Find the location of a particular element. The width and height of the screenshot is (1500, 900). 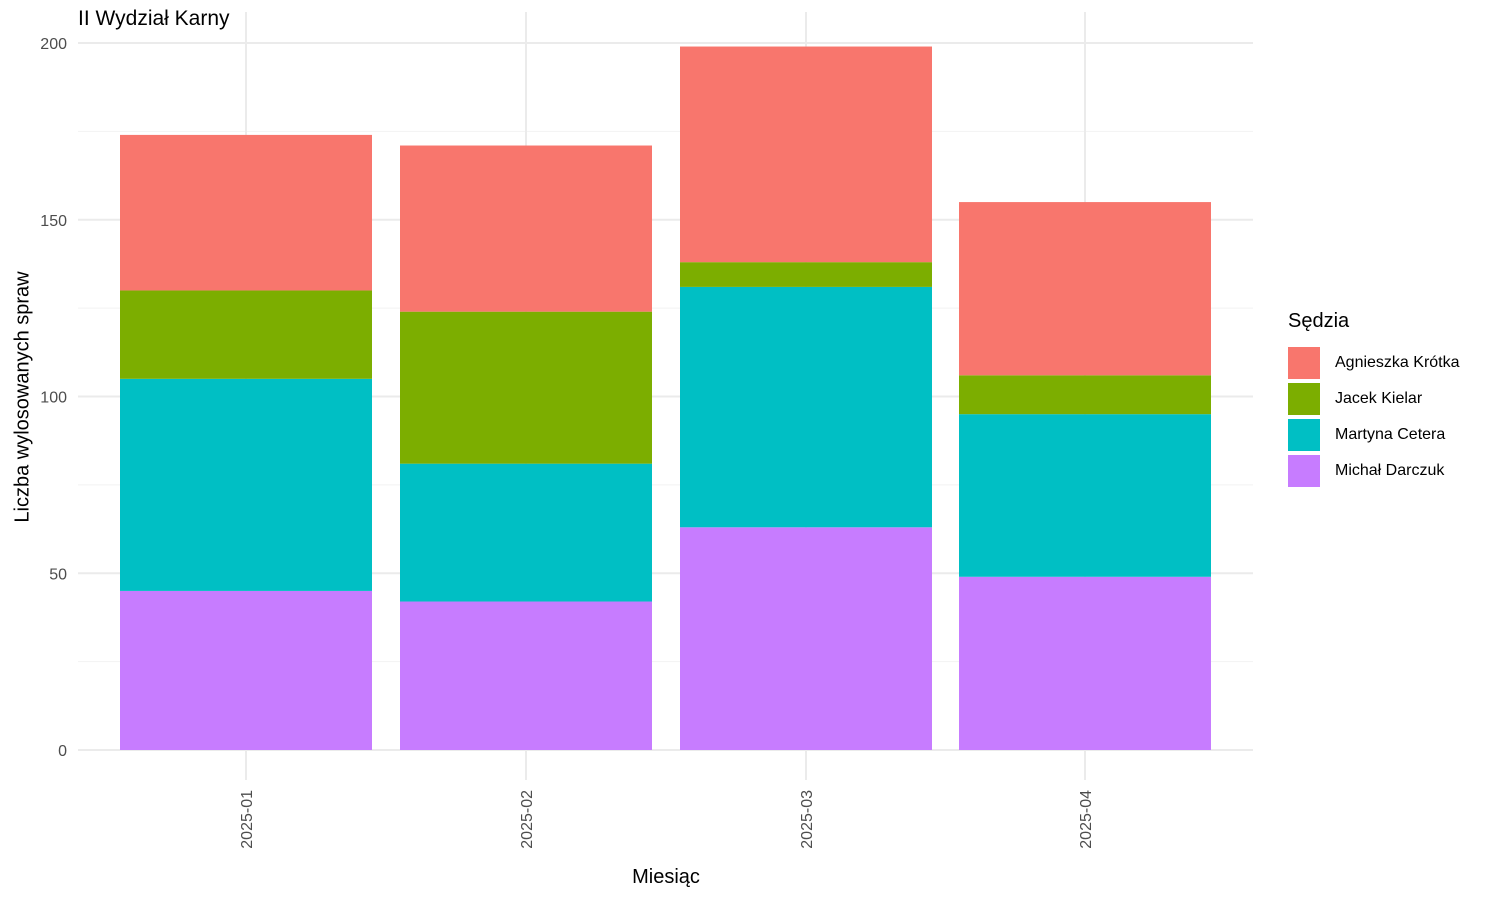

legend-item: Agnieszka Krótka is located at coordinates (1374, 363).